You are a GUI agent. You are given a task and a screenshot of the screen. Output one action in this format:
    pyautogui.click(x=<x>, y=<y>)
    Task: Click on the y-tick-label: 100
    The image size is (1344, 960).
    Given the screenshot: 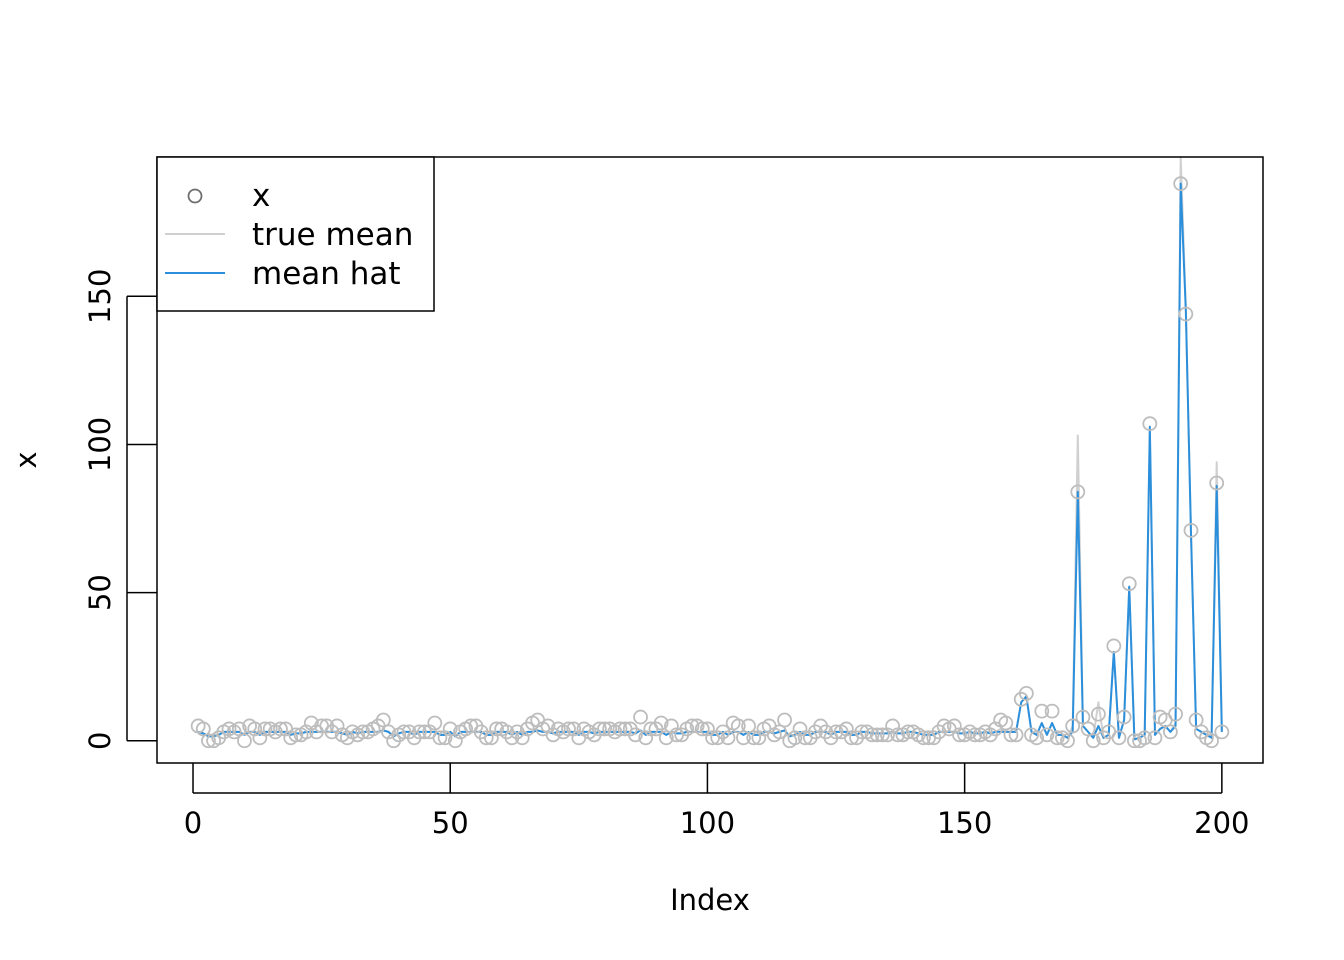 What is the action you would take?
    pyautogui.click(x=100, y=444)
    